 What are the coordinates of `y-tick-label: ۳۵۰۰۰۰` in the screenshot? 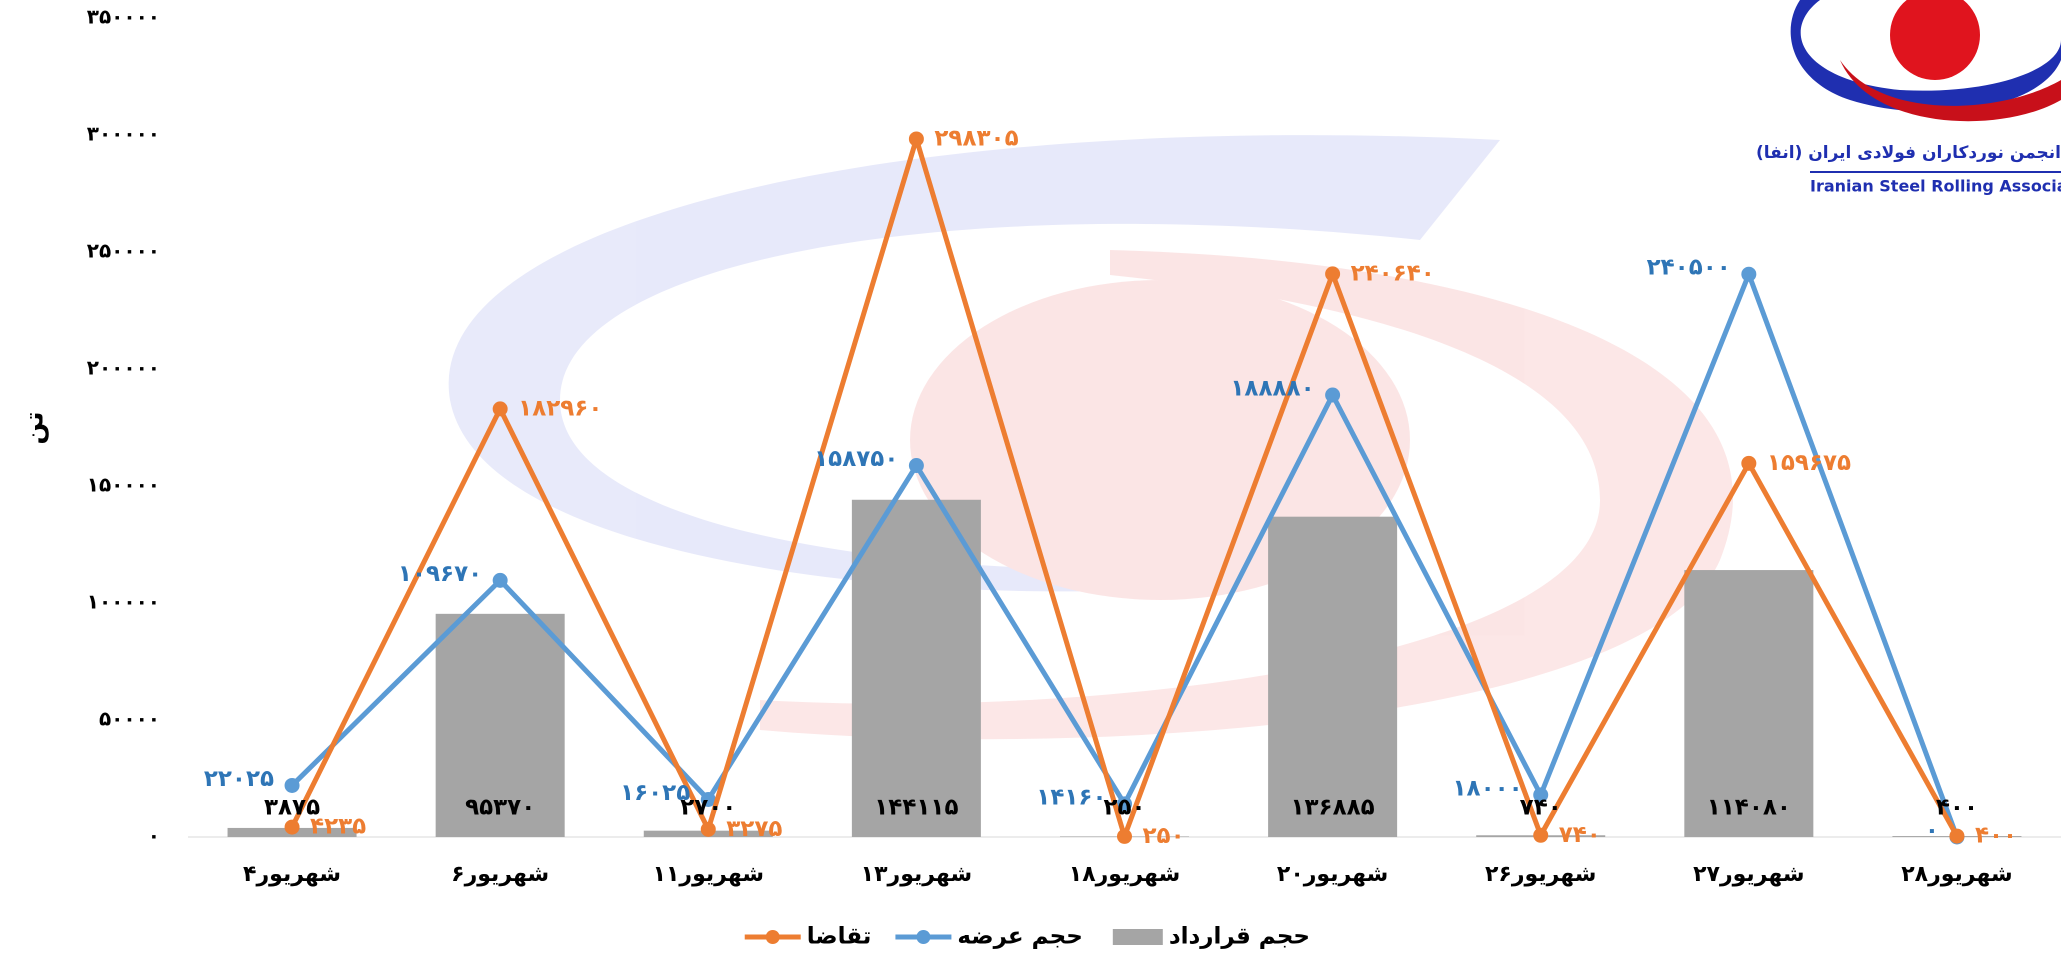 It's located at (123, 17).